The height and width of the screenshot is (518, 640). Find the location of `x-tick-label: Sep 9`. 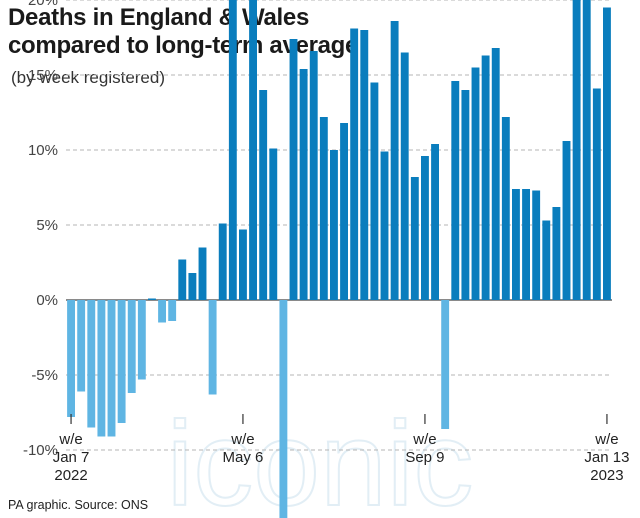

x-tick-label: Sep 9 is located at coordinates (424, 457).